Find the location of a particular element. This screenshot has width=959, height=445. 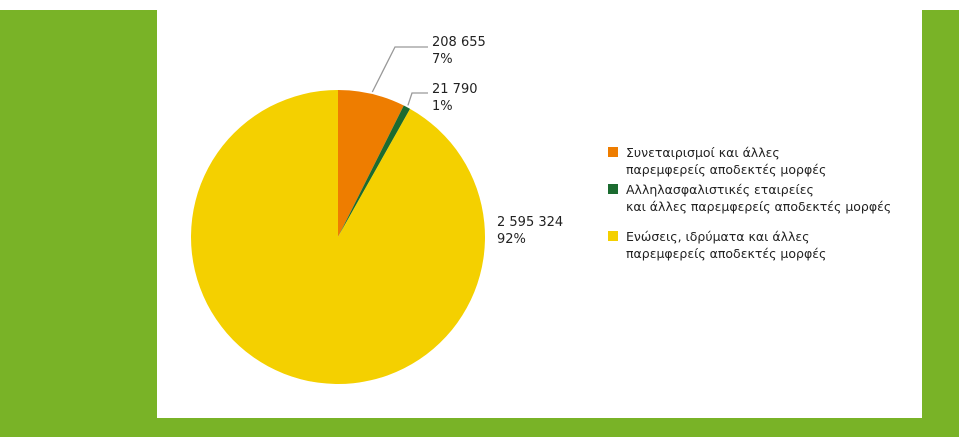

data-label-value-3: 2 595 324 is located at coordinates (530, 222).